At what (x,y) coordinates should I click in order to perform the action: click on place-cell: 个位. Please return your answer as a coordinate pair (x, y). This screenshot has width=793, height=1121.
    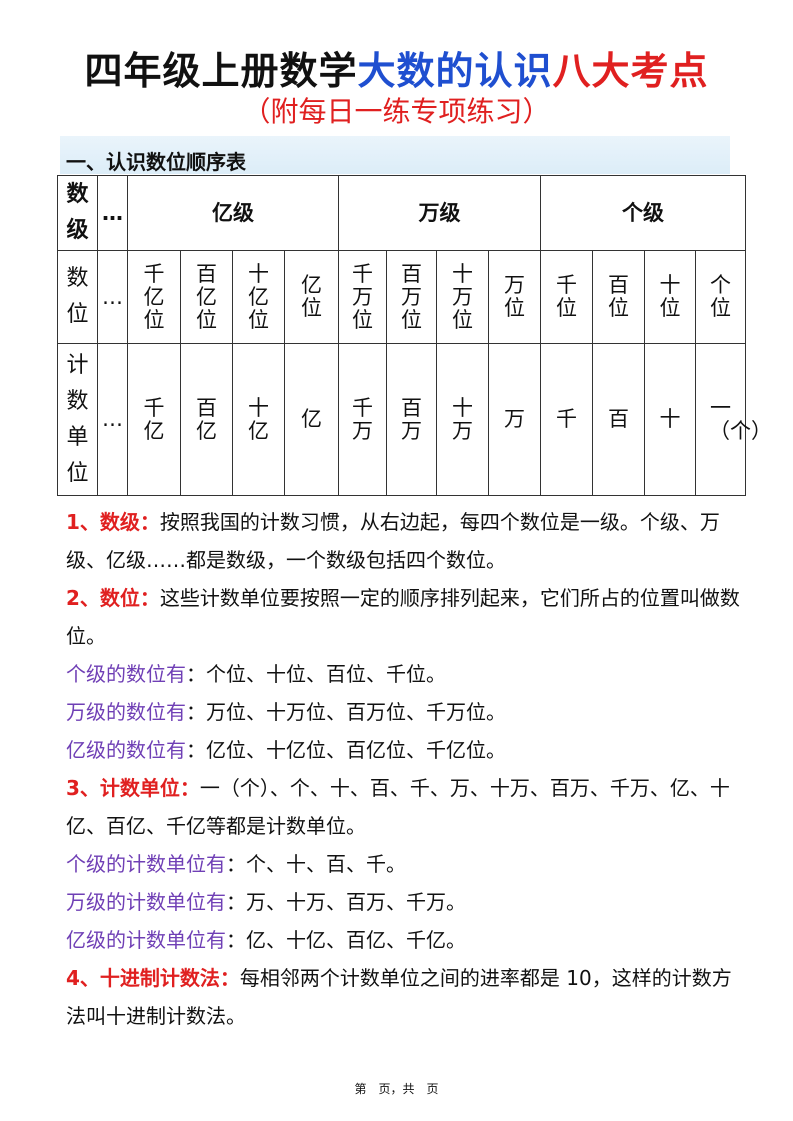
    Looking at the image, I should click on (720, 297).